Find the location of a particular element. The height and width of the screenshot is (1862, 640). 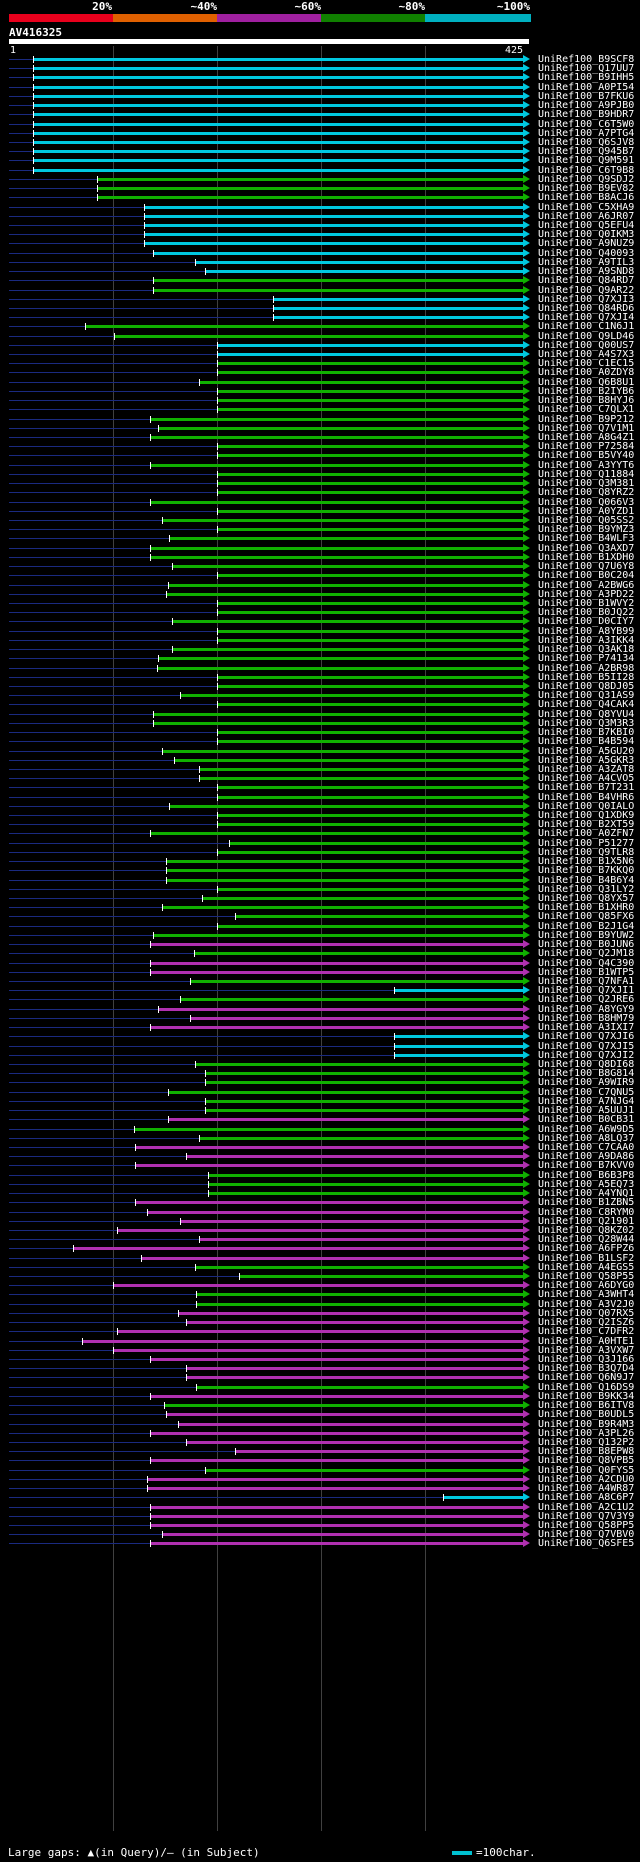

hit-label: UniRef100_A5UUJ1 is located at coordinates (586, 1110).